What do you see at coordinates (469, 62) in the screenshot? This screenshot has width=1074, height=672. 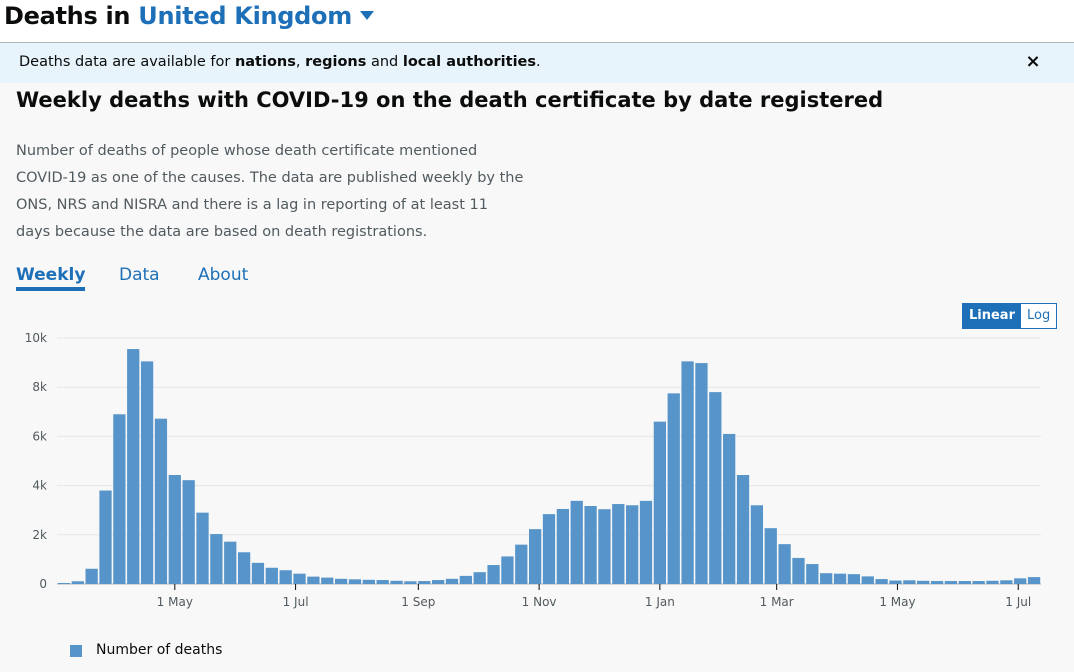 I see `banner-link-local-authorities: local authorities` at bounding box center [469, 62].